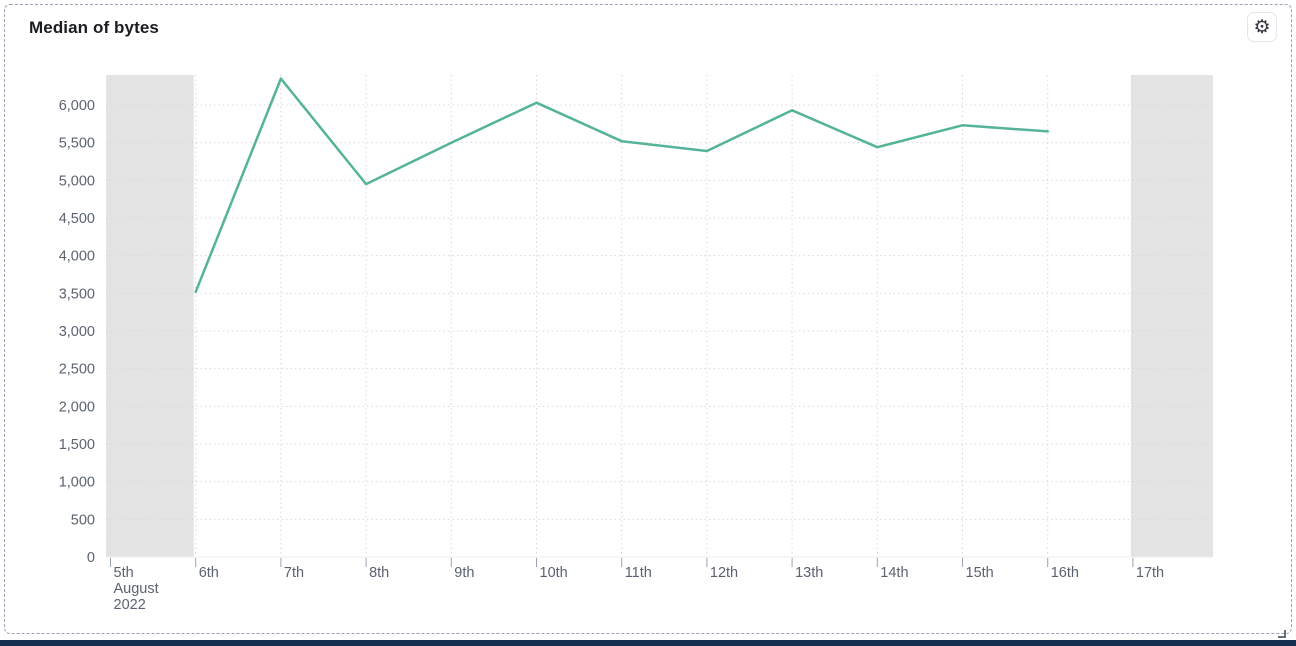 The width and height of the screenshot is (1296, 646). I want to click on bottom-bar, so click(648, 643).